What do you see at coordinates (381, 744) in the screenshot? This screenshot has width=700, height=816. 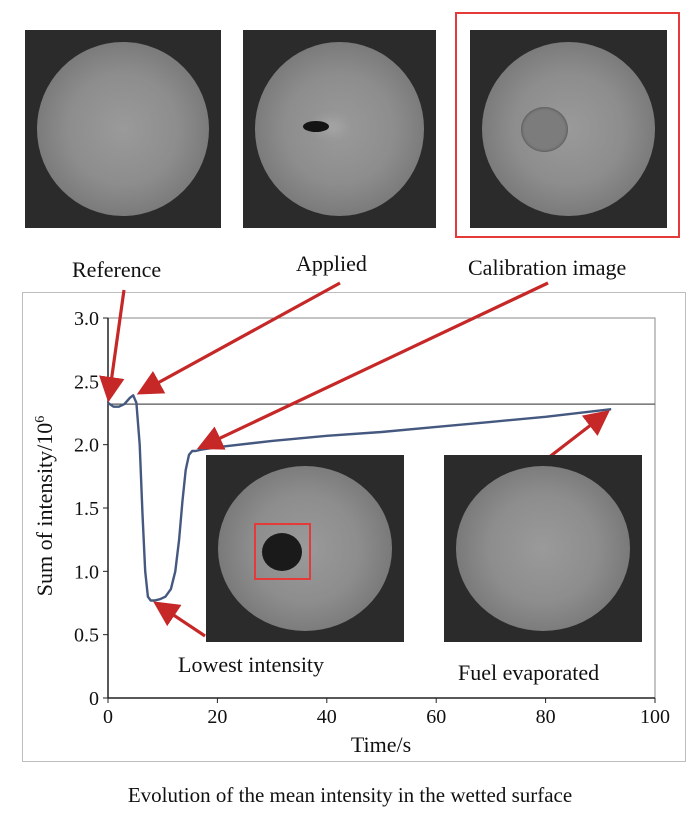 I see `x-axis-label: Time/s` at bounding box center [381, 744].